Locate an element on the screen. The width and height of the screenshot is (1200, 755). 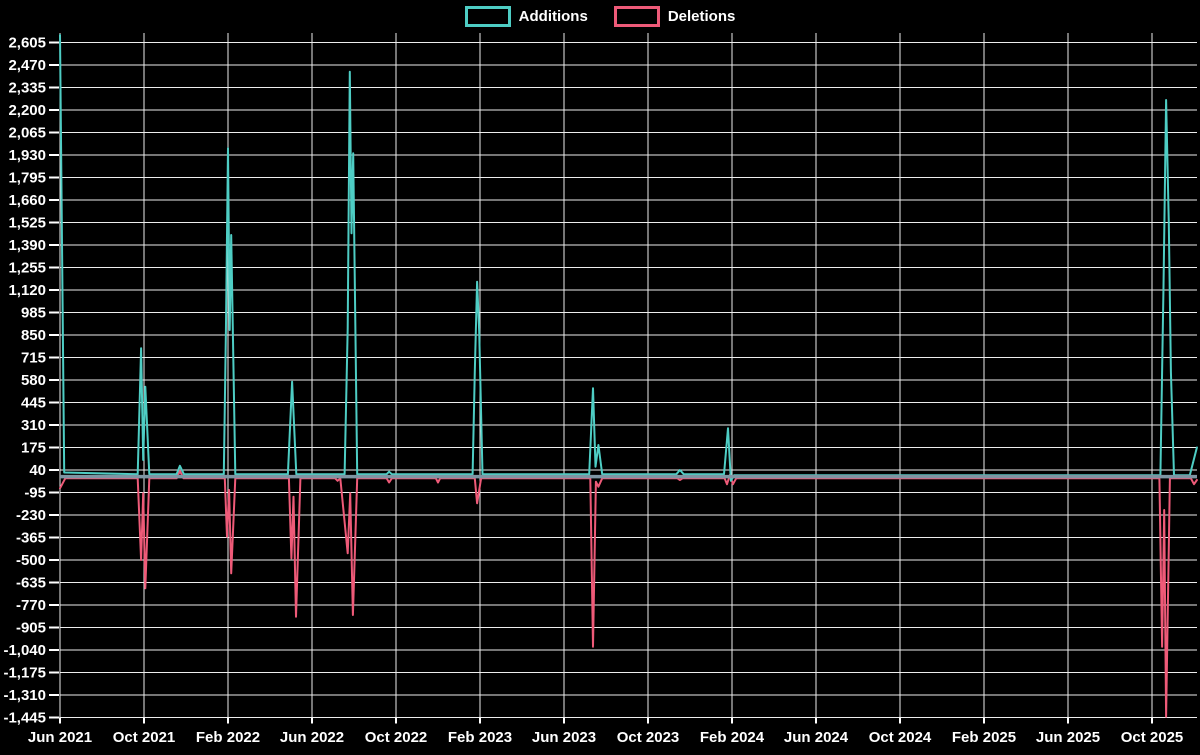
svg-text: Oct 2025 is located at coordinates (1152, 737).